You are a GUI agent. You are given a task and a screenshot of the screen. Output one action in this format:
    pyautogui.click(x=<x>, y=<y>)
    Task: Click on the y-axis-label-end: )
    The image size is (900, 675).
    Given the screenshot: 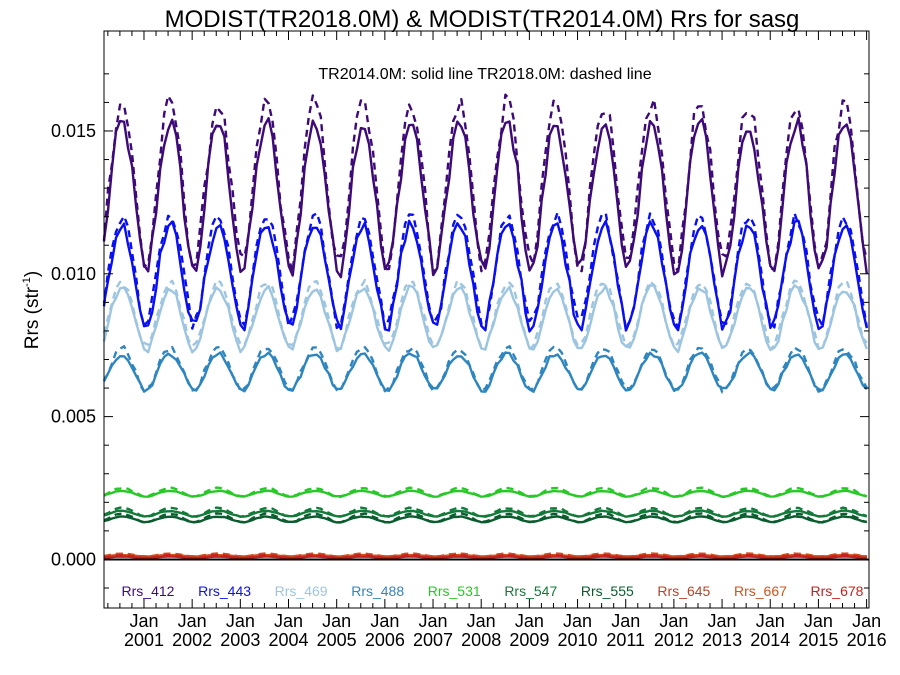 What is the action you would take?
    pyautogui.click(x=32, y=274)
    